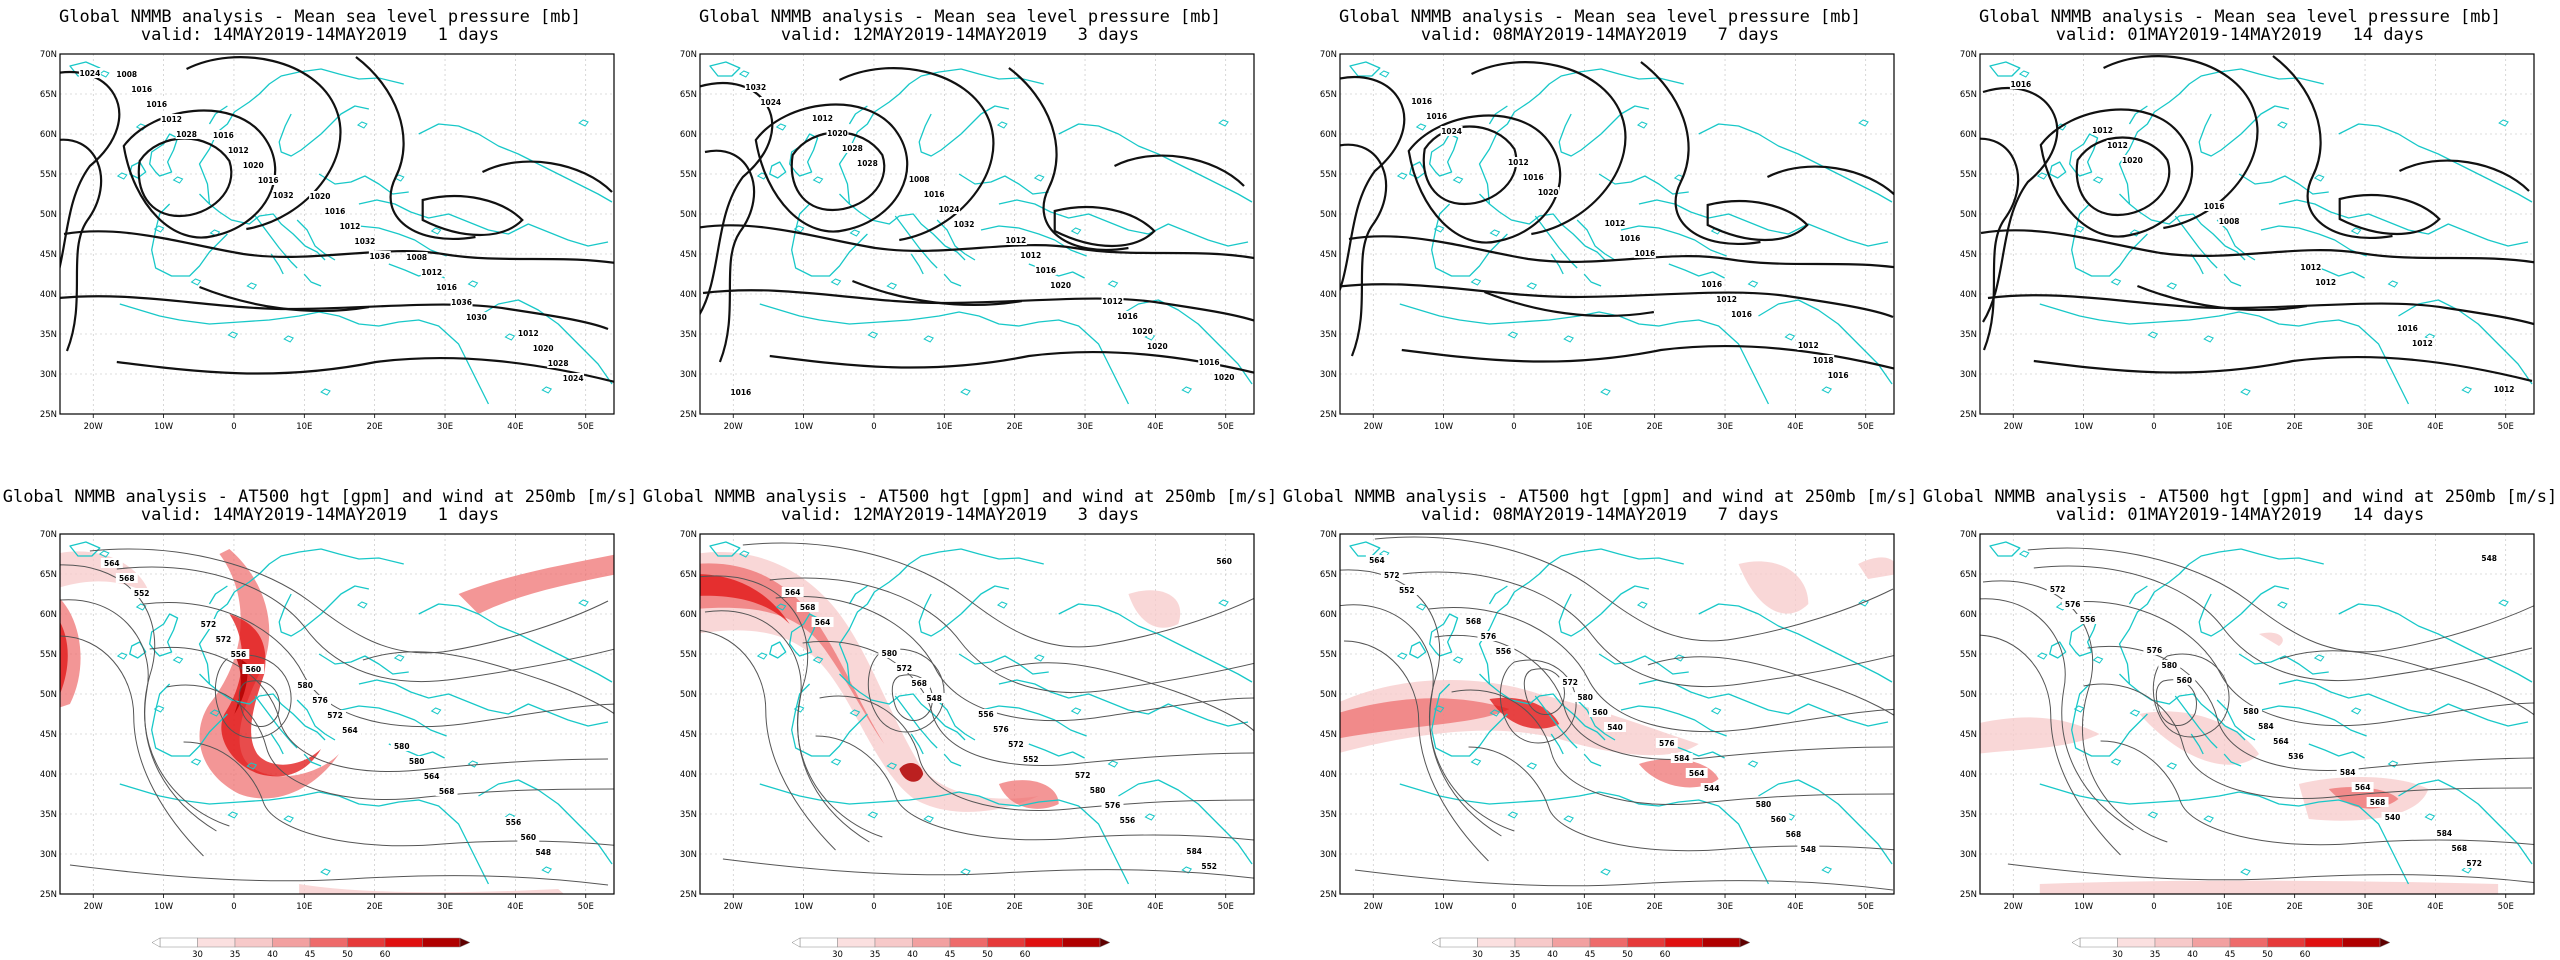 This screenshot has width=2560, height=960. What do you see at coordinates (164, 907) in the screenshot?
I see `lon-tick-label: 10W` at bounding box center [164, 907].